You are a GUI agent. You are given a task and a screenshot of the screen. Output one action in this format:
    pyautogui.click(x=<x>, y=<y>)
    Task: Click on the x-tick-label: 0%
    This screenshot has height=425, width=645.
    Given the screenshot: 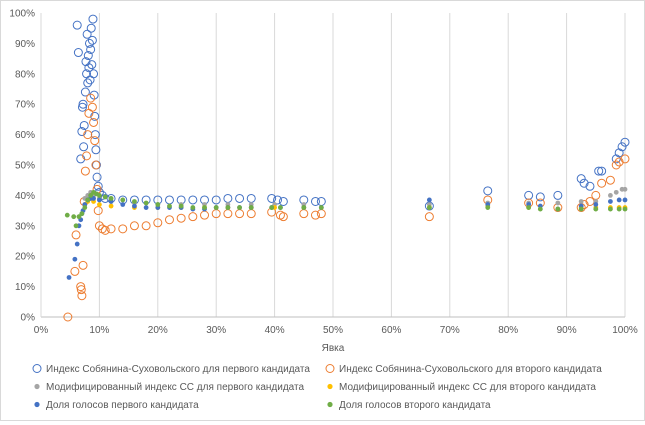 What is the action you would take?
    pyautogui.click(x=41, y=330)
    